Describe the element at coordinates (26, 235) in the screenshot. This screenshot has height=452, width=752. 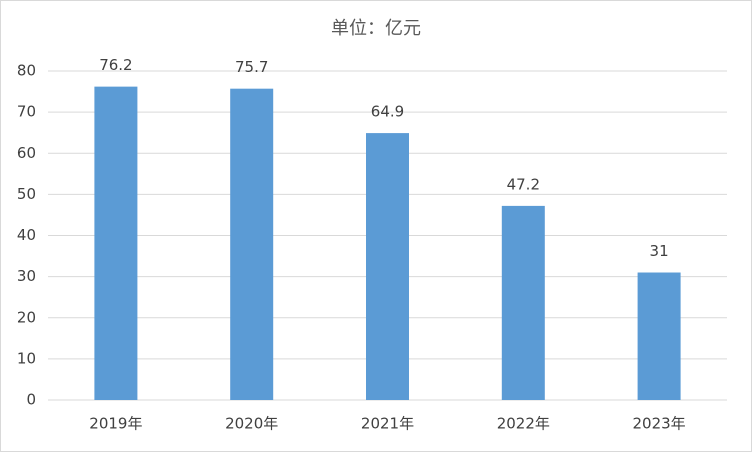
I see `y-tick-label: 40` at that location.